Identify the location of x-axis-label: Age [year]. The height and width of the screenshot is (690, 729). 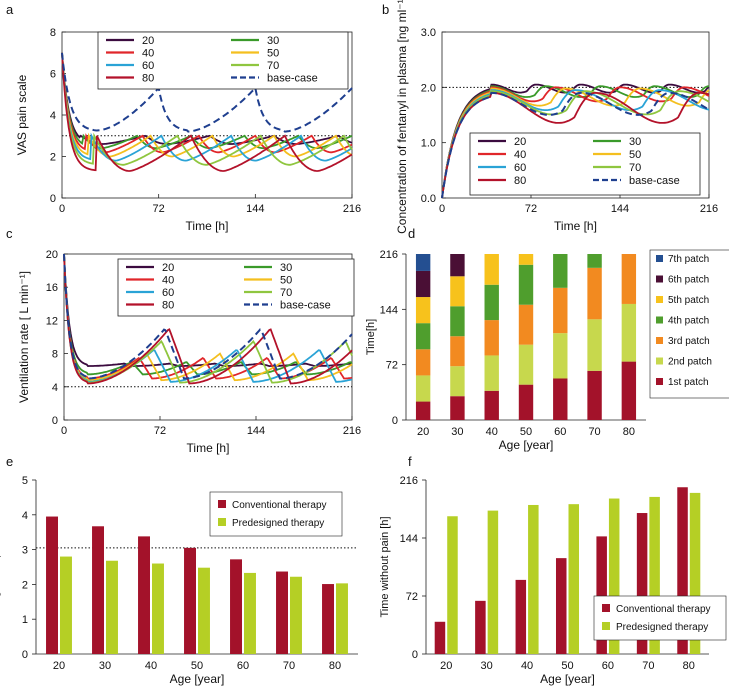
(526, 445).